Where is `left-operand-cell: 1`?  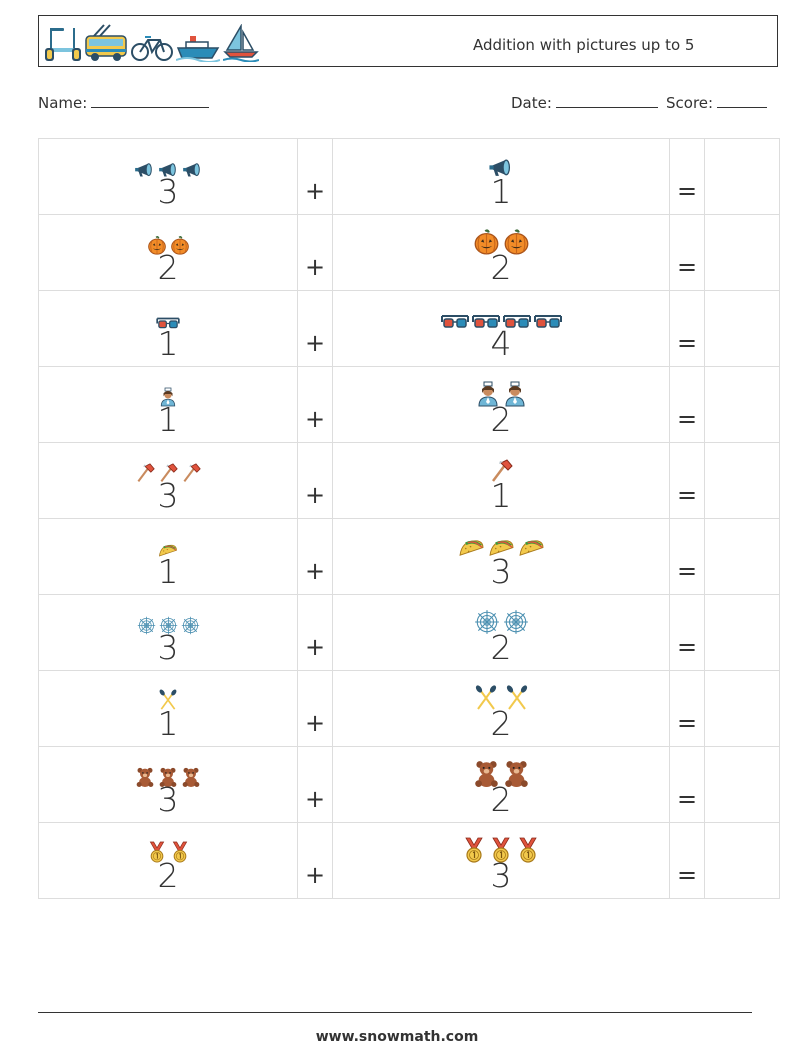 left-operand-cell: 1 is located at coordinates (168, 556).